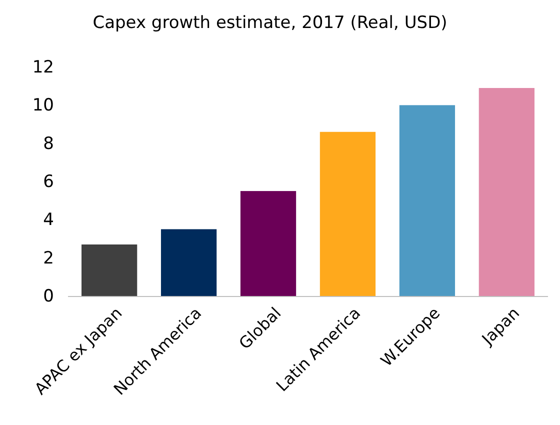 The image size is (560, 425). Describe the element at coordinates (48, 144) in the screenshot. I see `y-tick-label: 8` at that location.